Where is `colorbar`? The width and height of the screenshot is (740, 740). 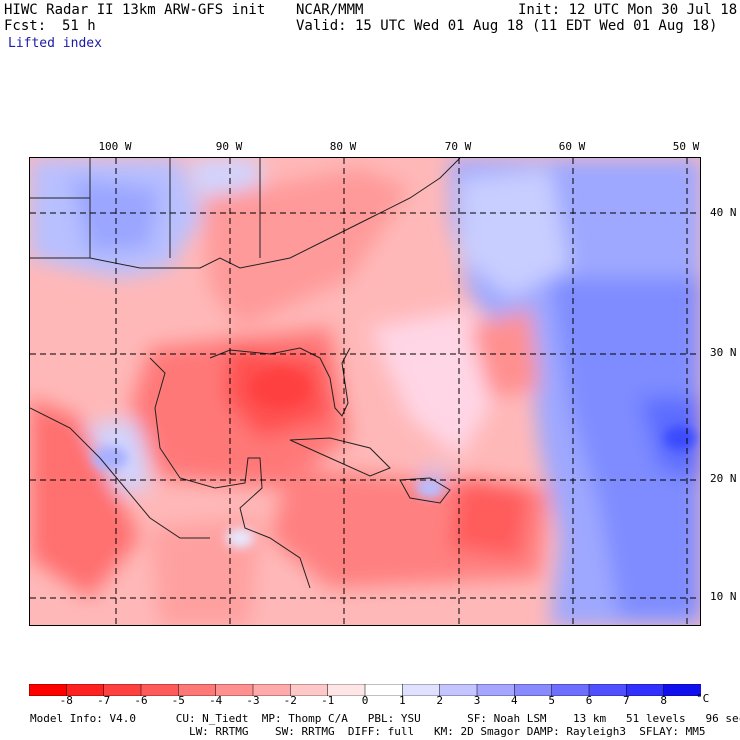 colorbar is located at coordinates (365, 690).